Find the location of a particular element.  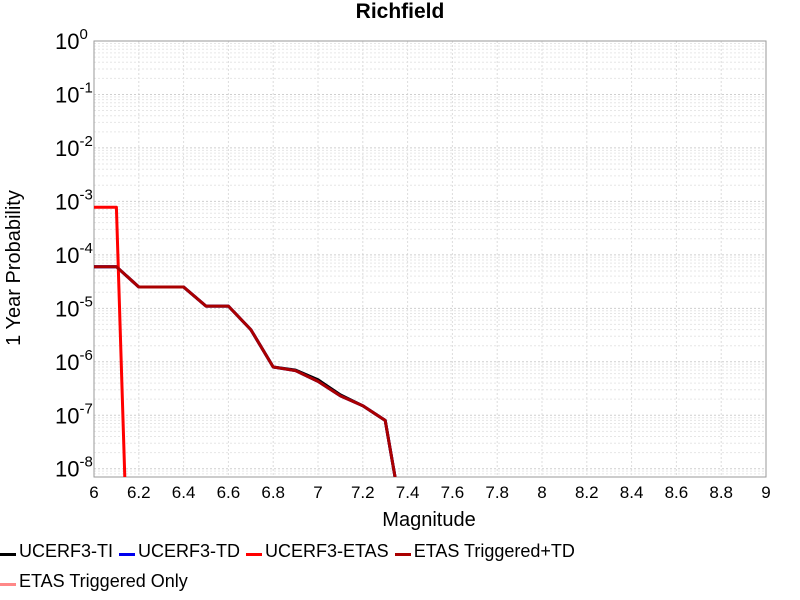

y-tick-label: 10⁰ is located at coordinates (71, 40).